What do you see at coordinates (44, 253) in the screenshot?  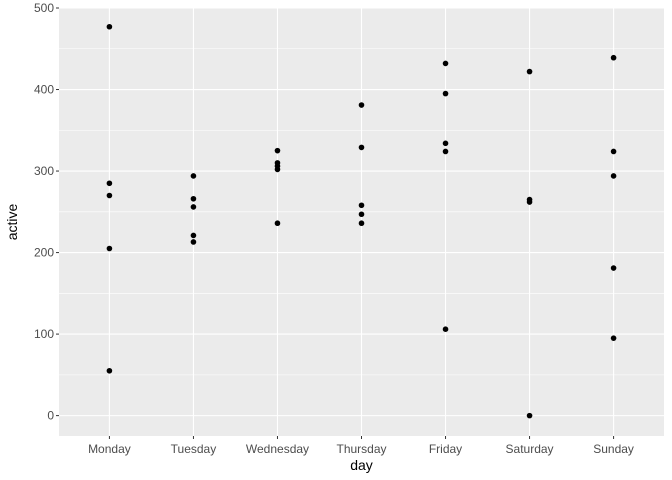 I see `y-tick-label: 200` at bounding box center [44, 253].